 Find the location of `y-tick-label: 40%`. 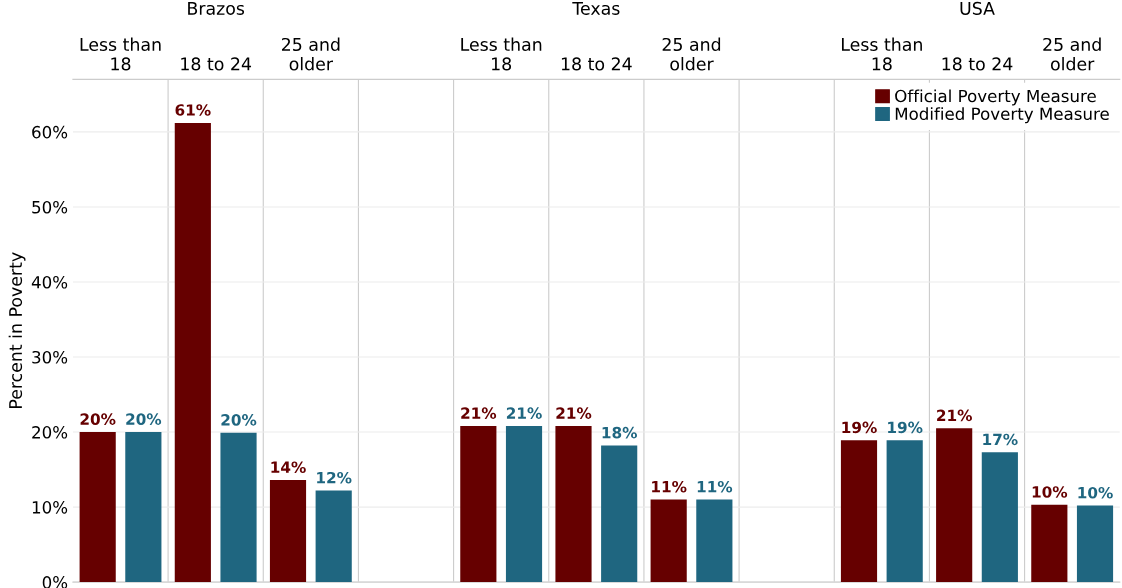

y-tick-label: 40% is located at coordinates (49, 282).